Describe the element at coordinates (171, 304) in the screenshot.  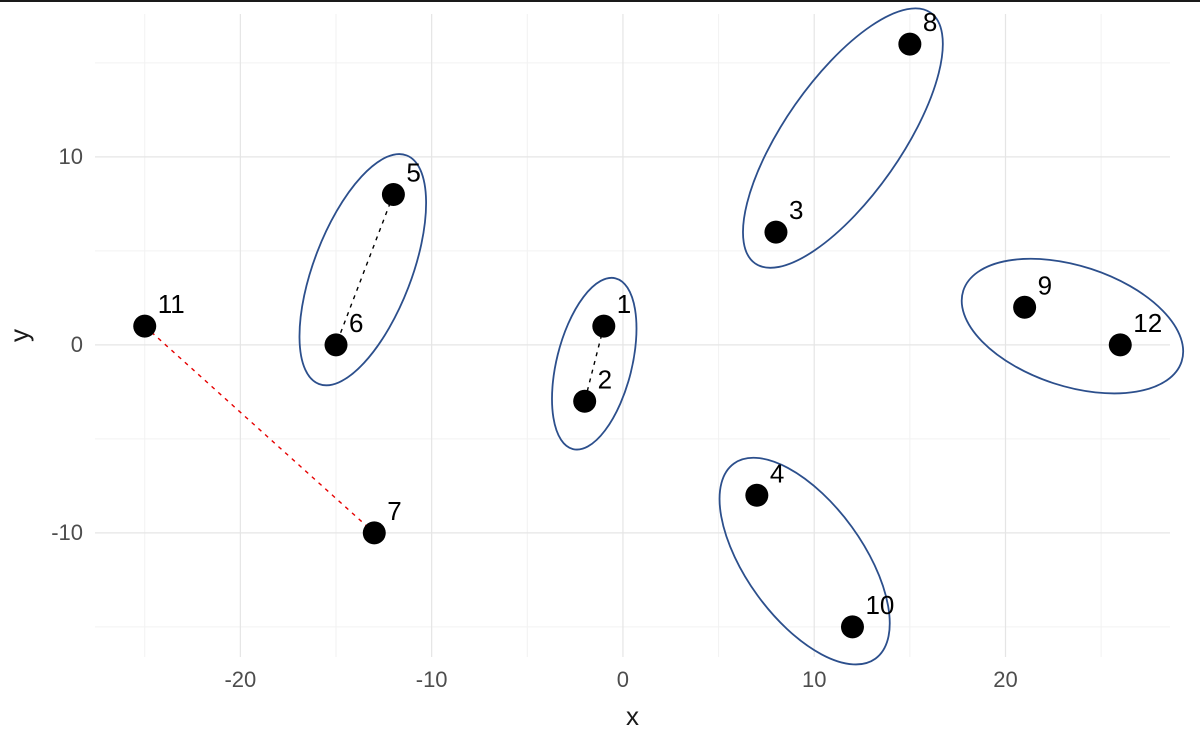
I see `point-label-11: 11` at that location.